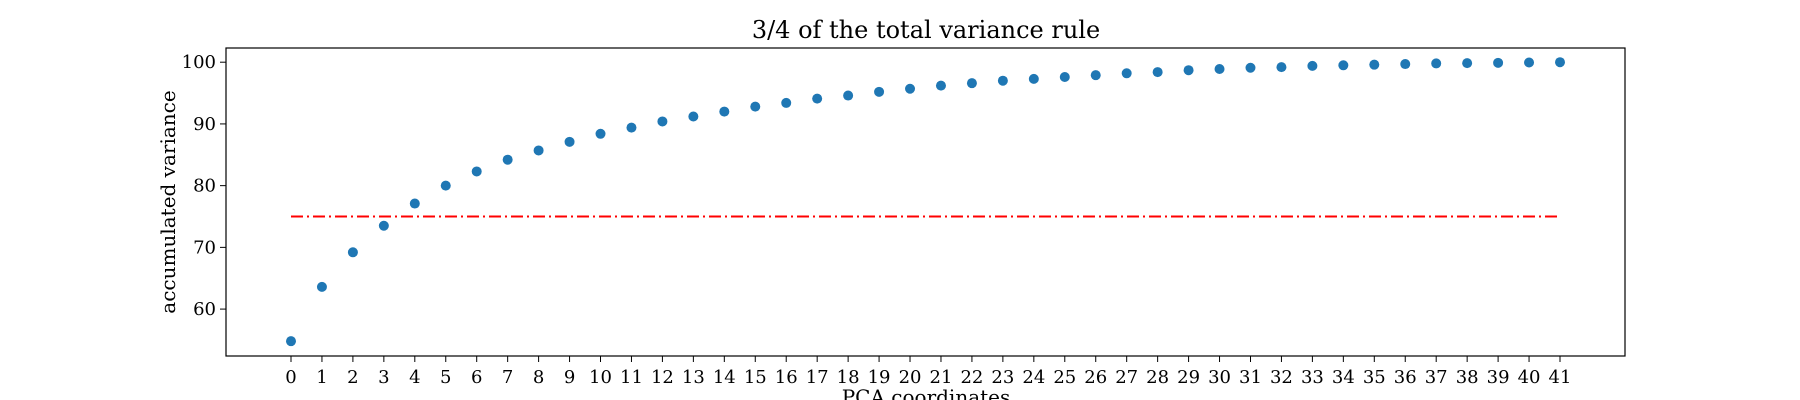 Image resolution: width=1800 pixels, height=400 pixels. I want to click on x-tick-label: 24, so click(1033, 377).